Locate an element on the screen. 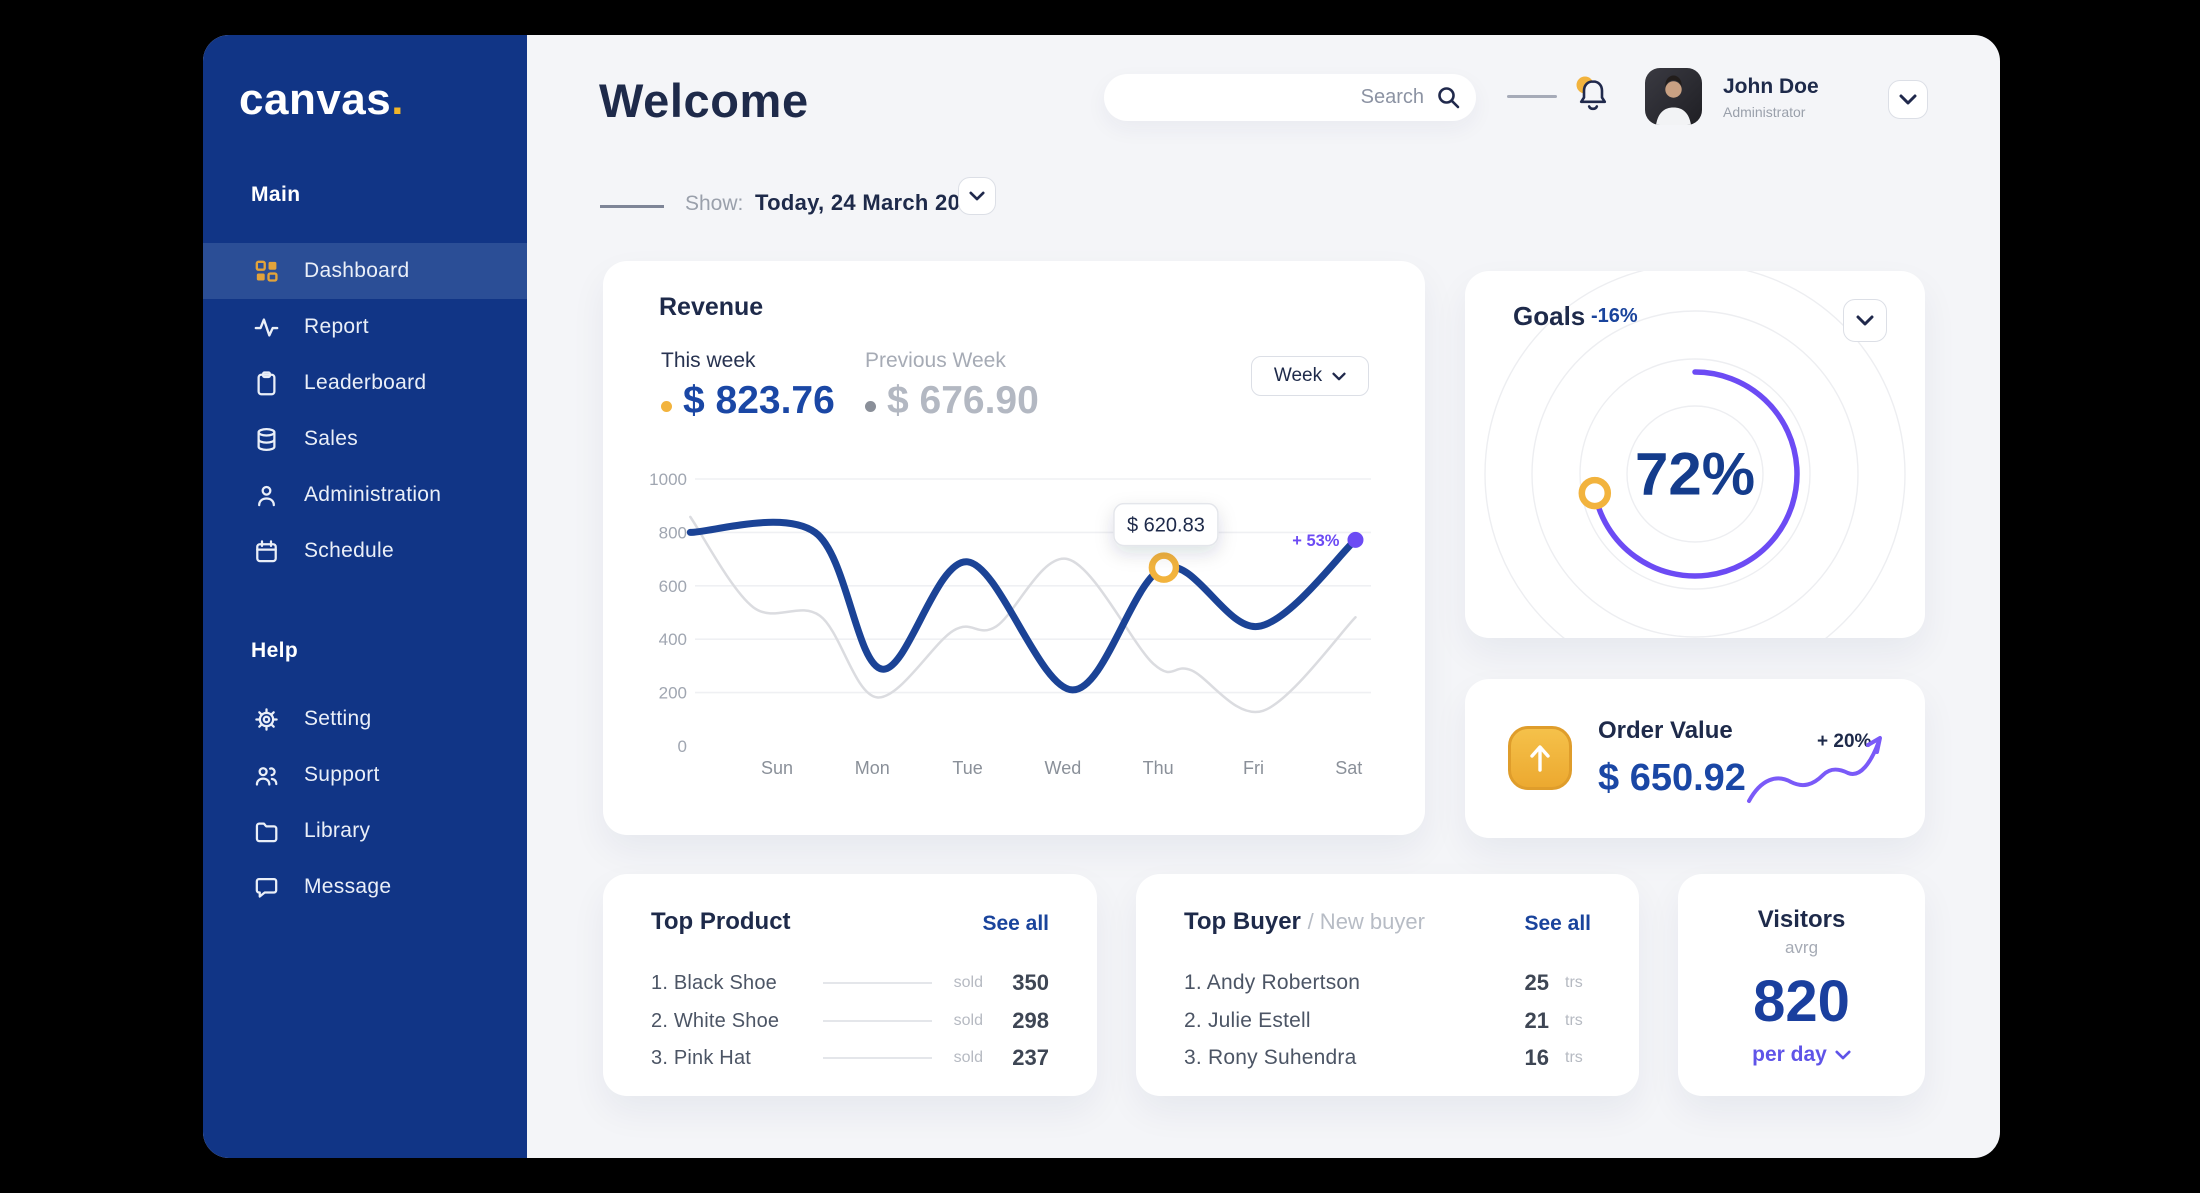  app-logo: canvas. is located at coordinates (321, 100).